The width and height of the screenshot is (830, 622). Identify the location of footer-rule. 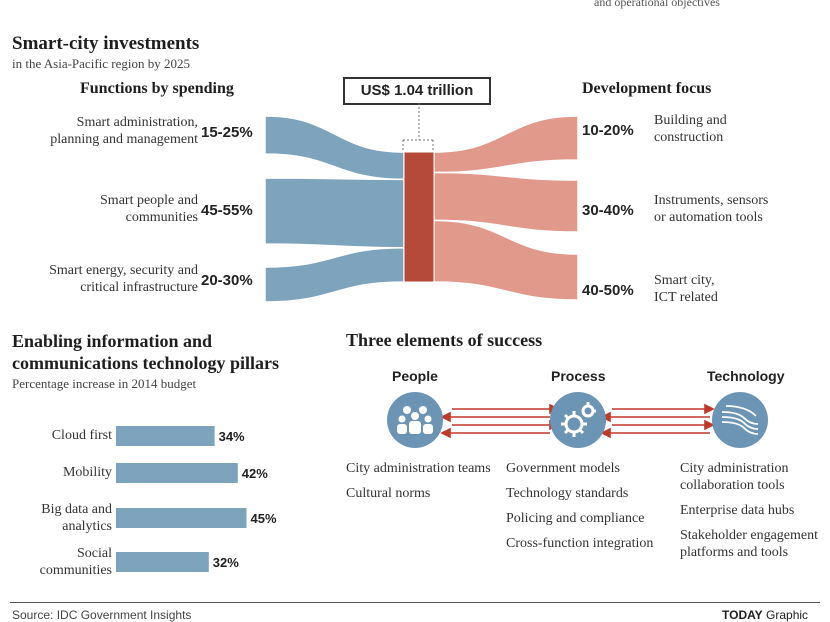
(415, 602).